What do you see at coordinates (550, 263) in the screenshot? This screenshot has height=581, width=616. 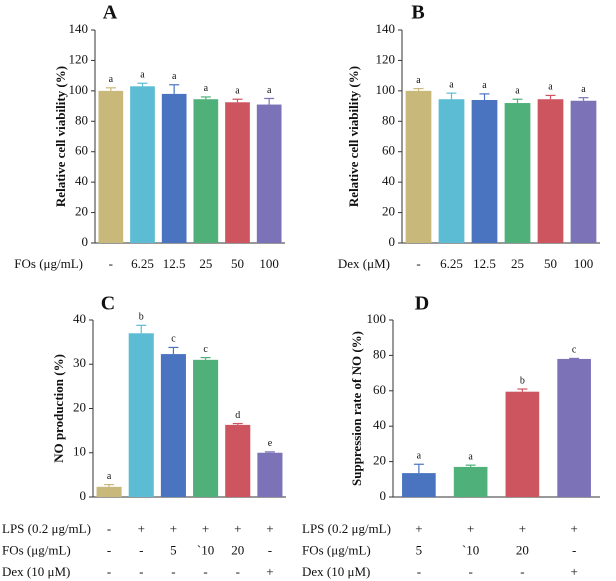 I see `x-tick-label: 50` at bounding box center [550, 263].